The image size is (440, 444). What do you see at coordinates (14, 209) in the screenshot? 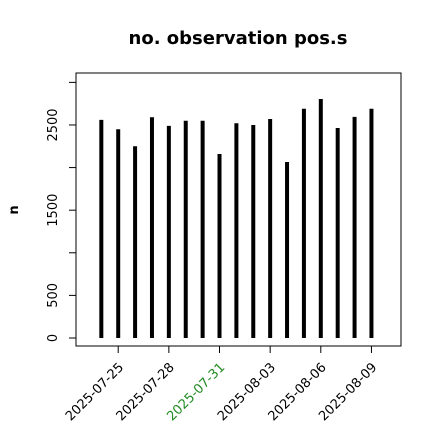
I see `y-axis-label: n` at bounding box center [14, 209].